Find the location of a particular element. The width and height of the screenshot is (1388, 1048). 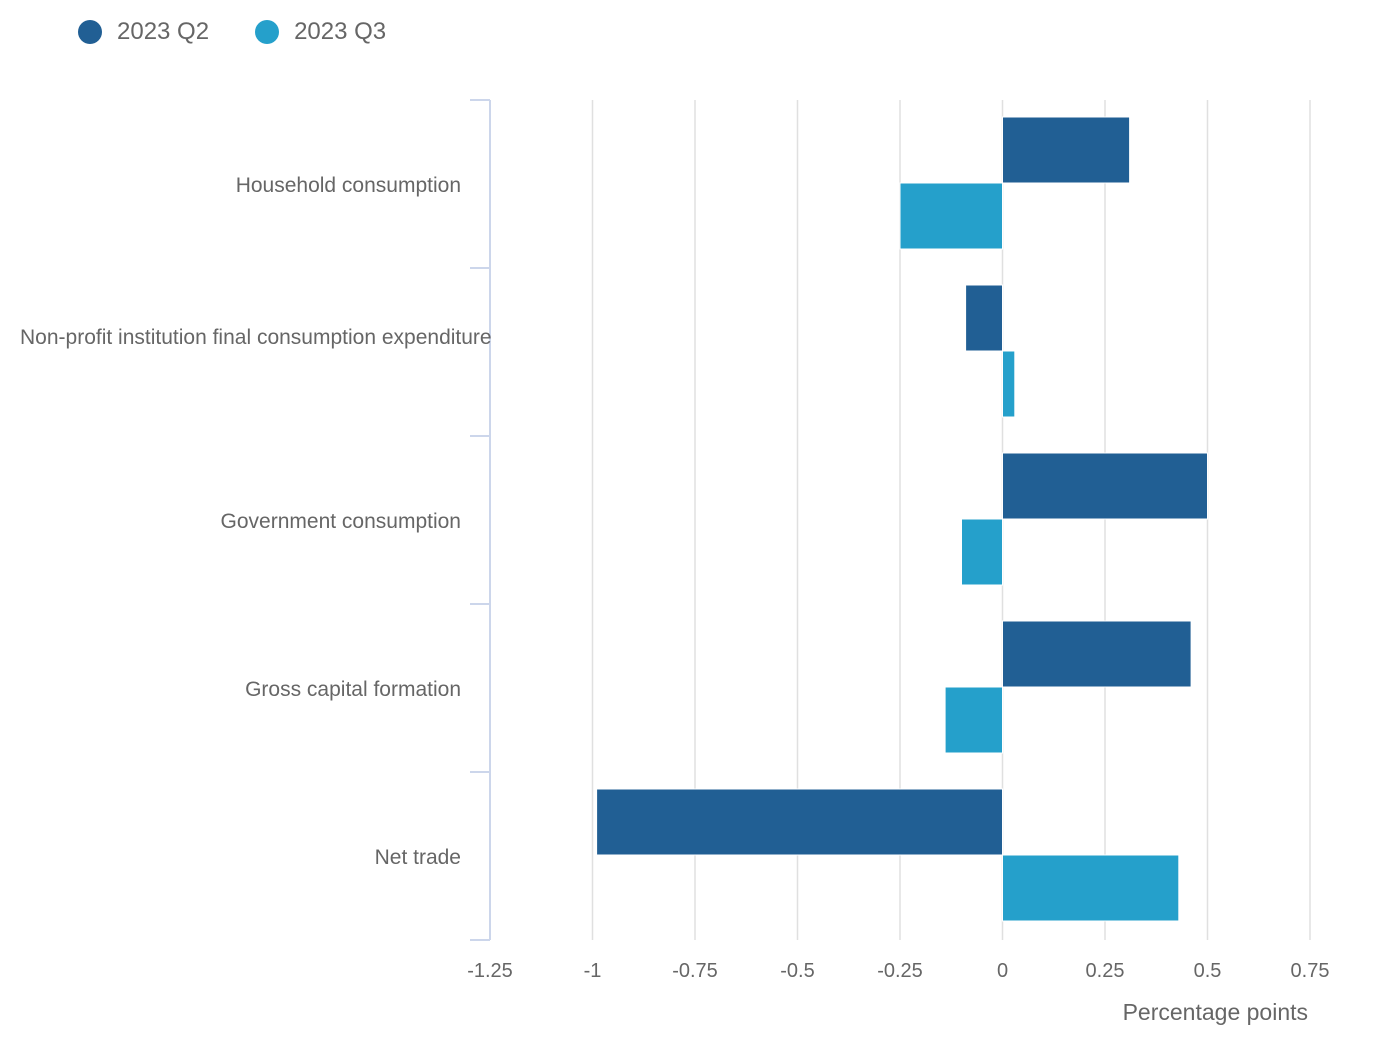

category-label: Gross capital formation is located at coordinates (353, 689).